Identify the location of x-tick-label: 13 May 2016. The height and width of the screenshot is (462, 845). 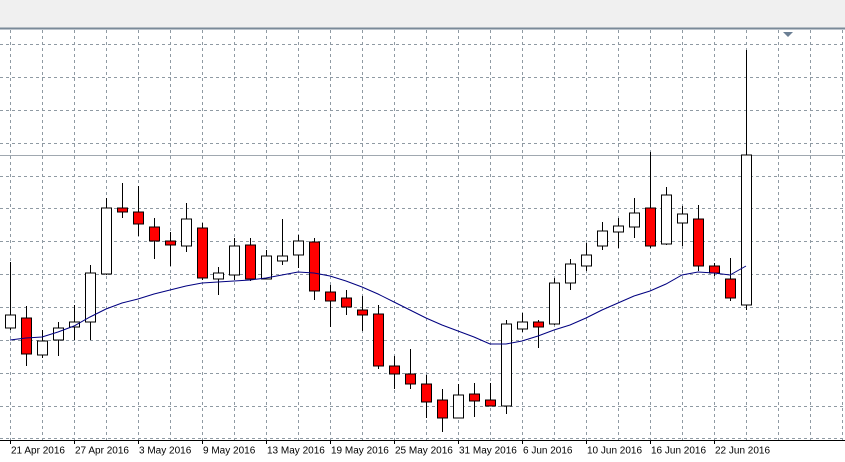
(296, 451).